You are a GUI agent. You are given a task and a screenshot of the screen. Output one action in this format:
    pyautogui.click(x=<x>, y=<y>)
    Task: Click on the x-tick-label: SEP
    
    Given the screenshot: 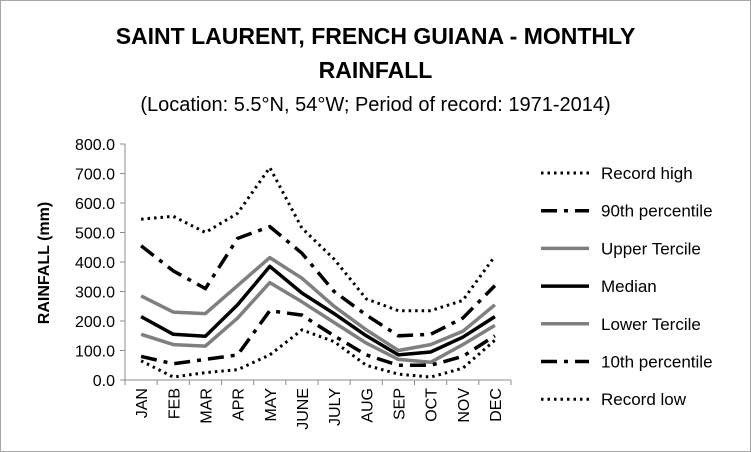 What is the action you would take?
    pyautogui.click(x=399, y=404)
    